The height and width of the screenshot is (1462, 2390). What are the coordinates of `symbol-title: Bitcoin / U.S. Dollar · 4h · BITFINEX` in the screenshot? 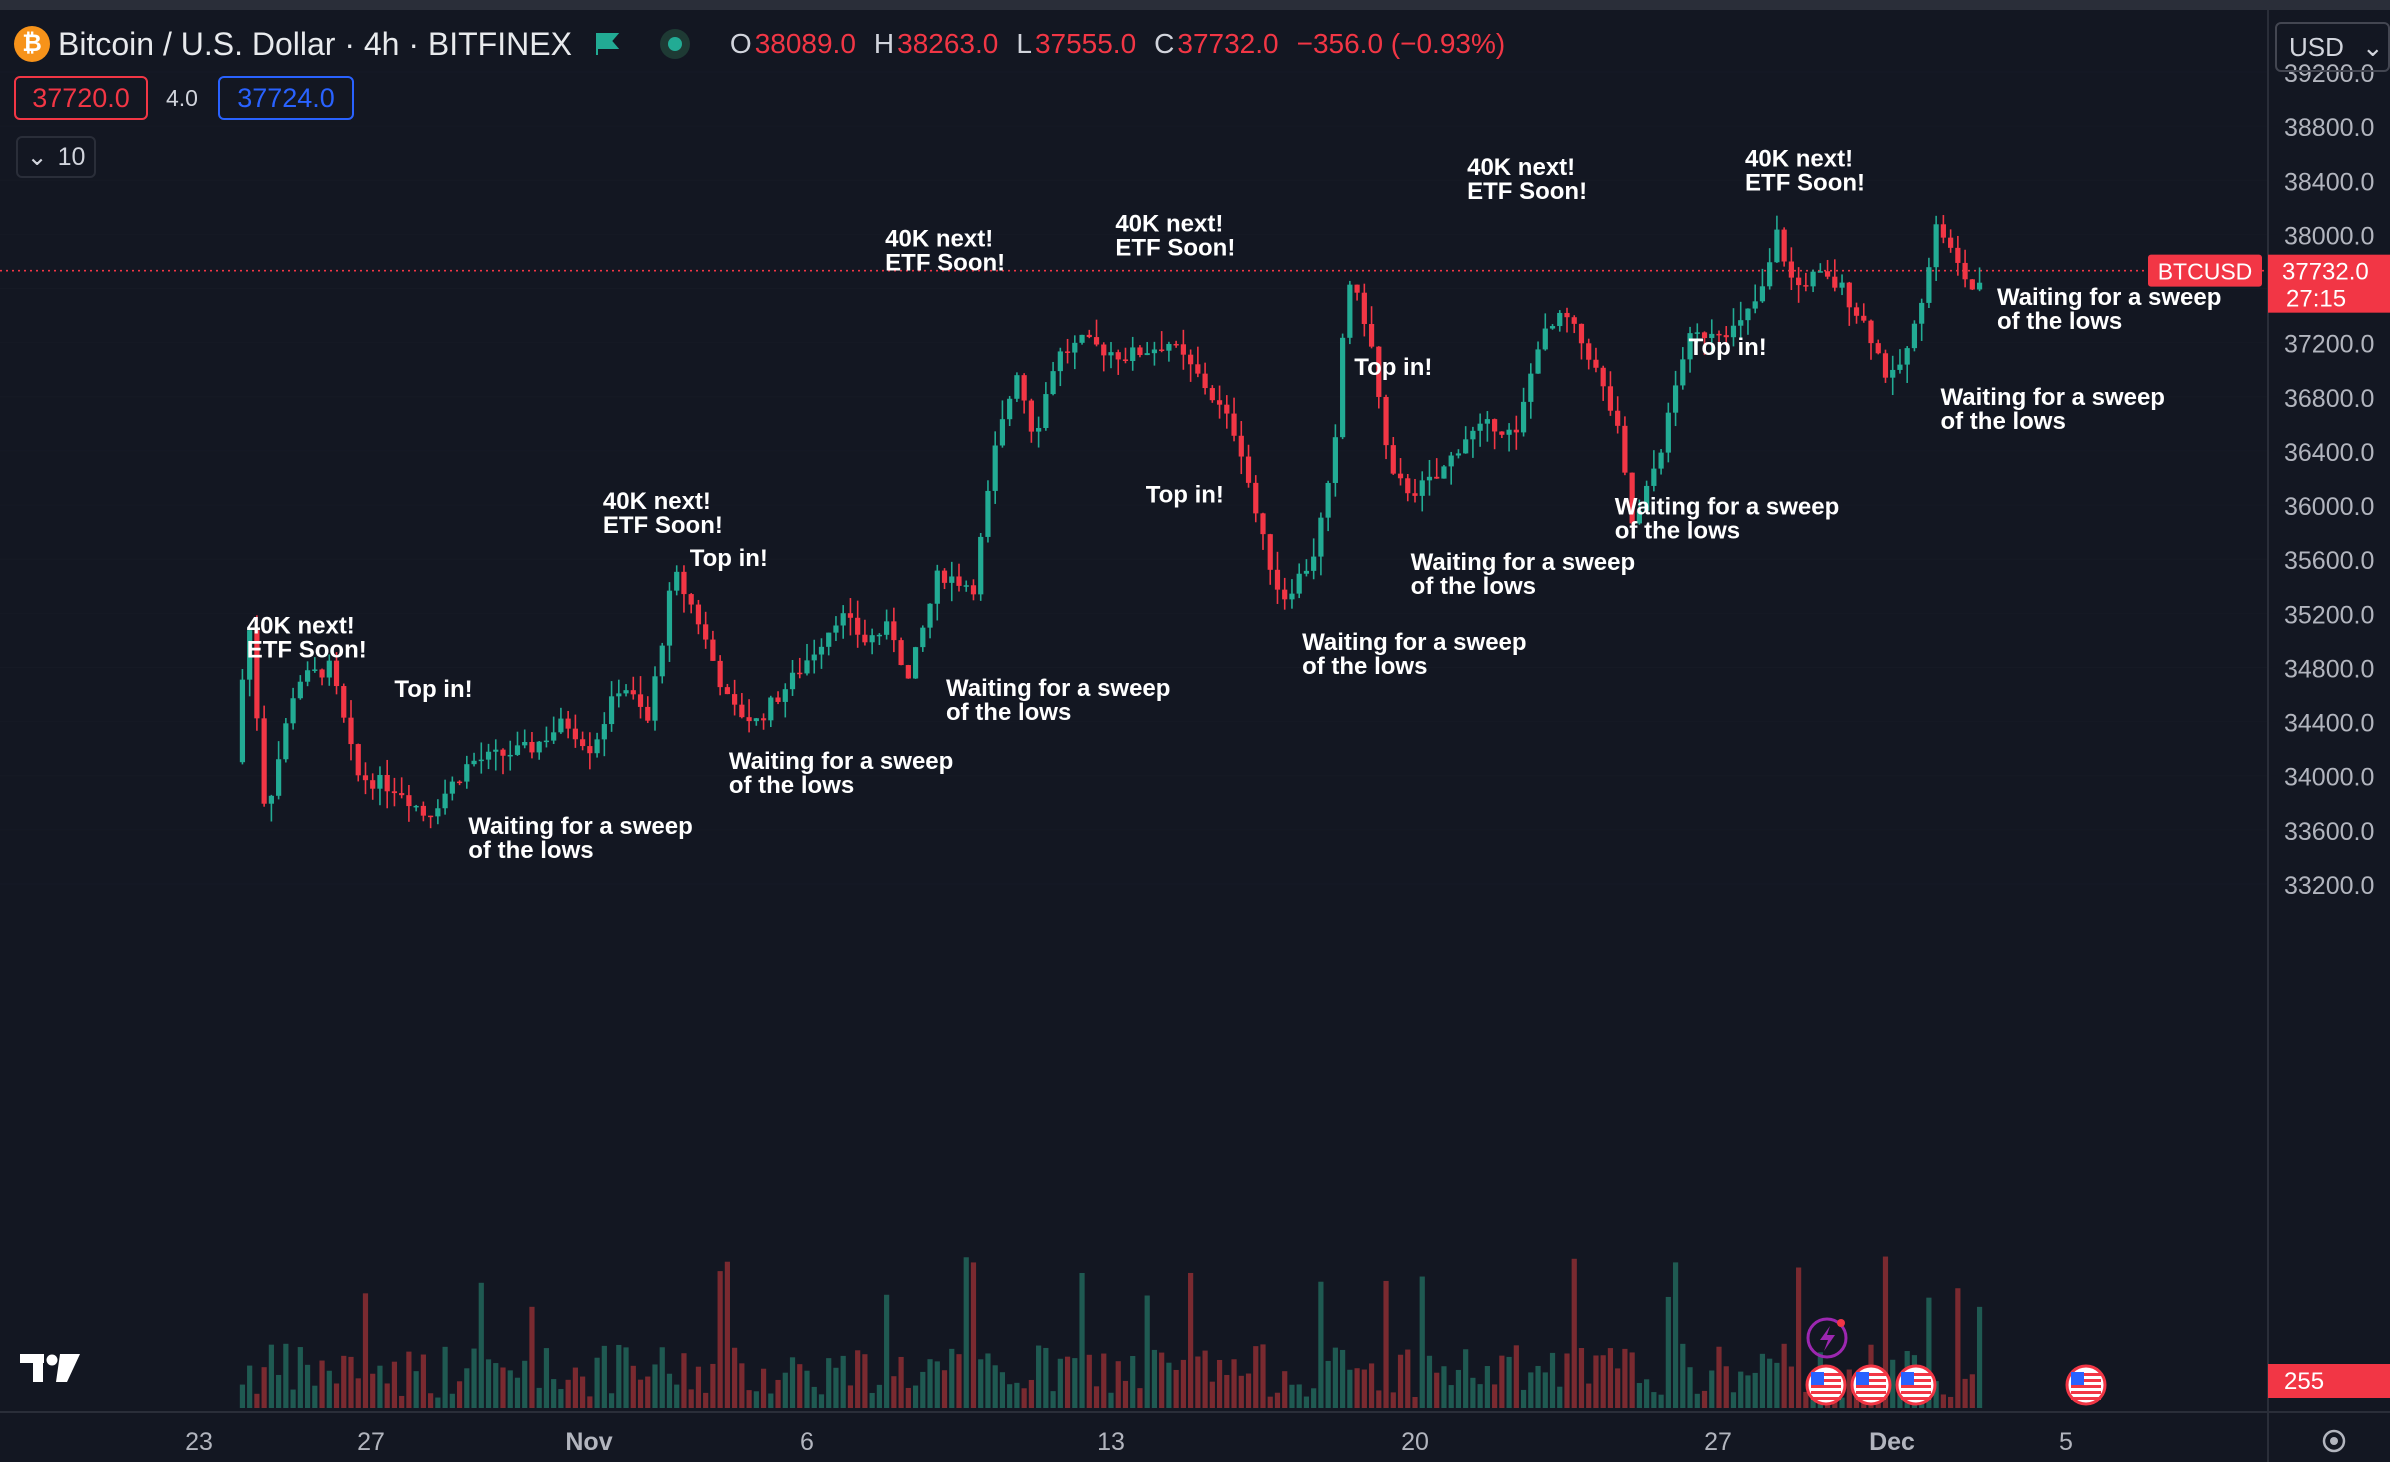 It's located at (315, 43).